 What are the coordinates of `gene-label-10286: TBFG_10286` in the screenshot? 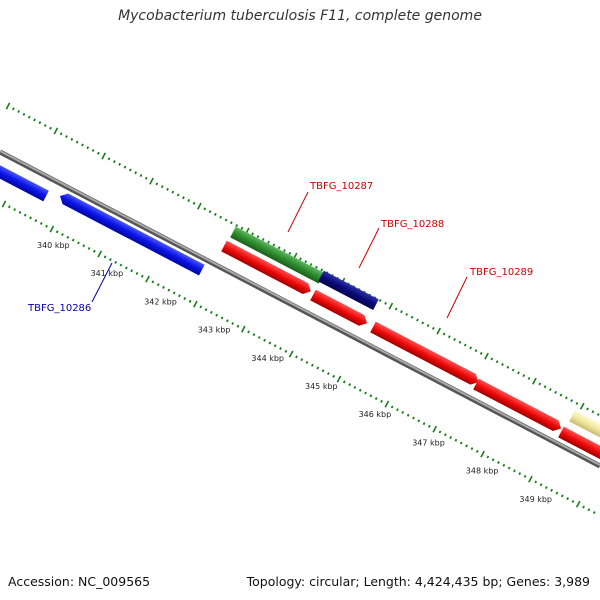 It's located at (59, 308).